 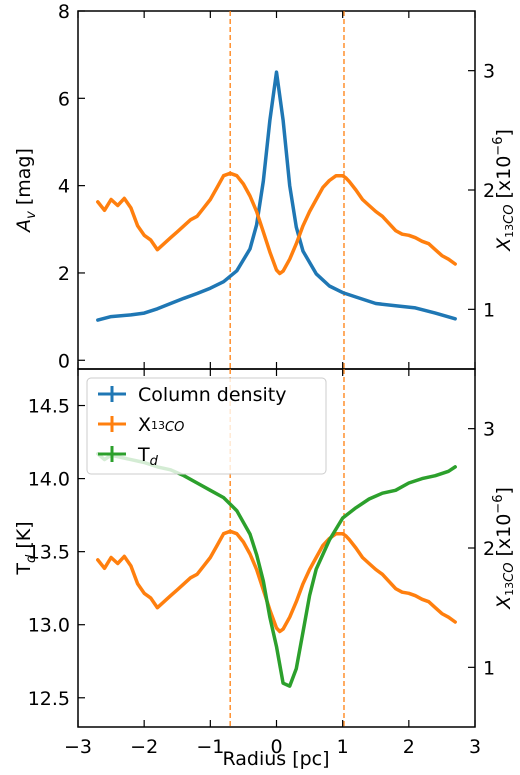 What do you see at coordinates (31, 215) in the screenshot?
I see `top-ylabel-sub: v` at bounding box center [31, 215].